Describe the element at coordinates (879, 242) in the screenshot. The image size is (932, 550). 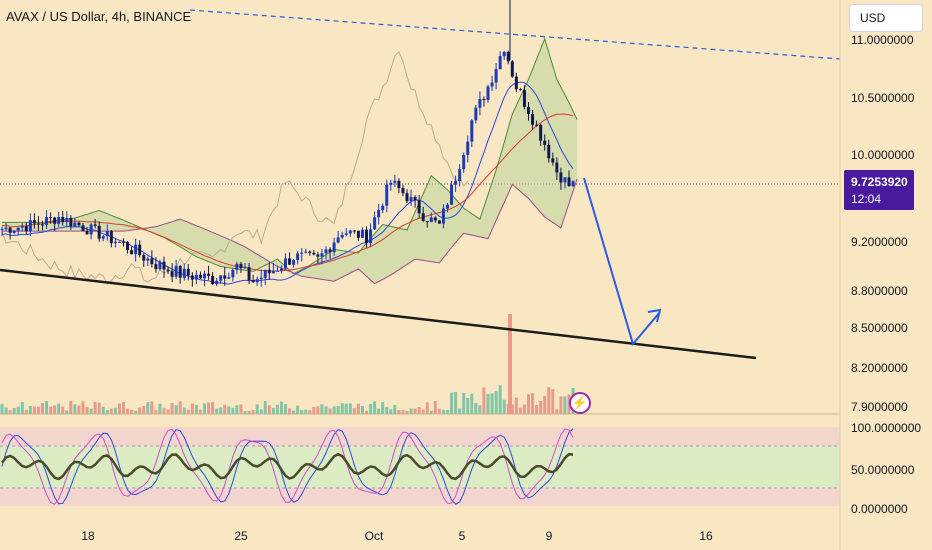
I see `price-axis-label: 9.2000000` at that location.